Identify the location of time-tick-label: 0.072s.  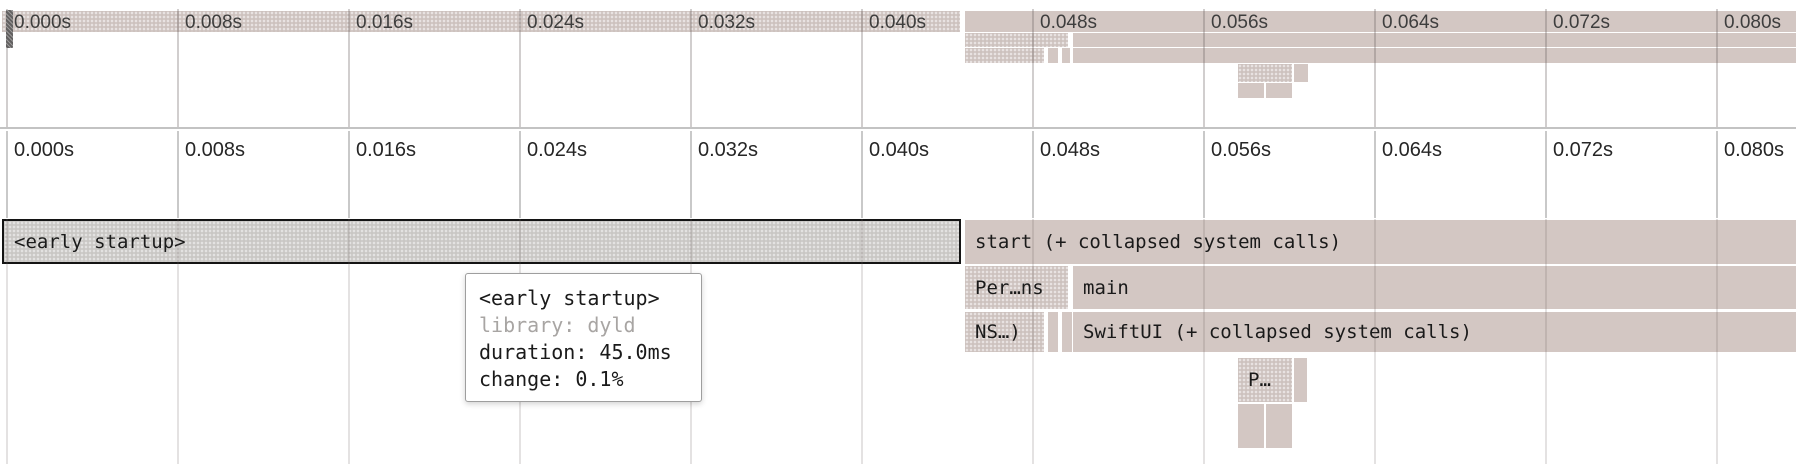
(1583, 150).